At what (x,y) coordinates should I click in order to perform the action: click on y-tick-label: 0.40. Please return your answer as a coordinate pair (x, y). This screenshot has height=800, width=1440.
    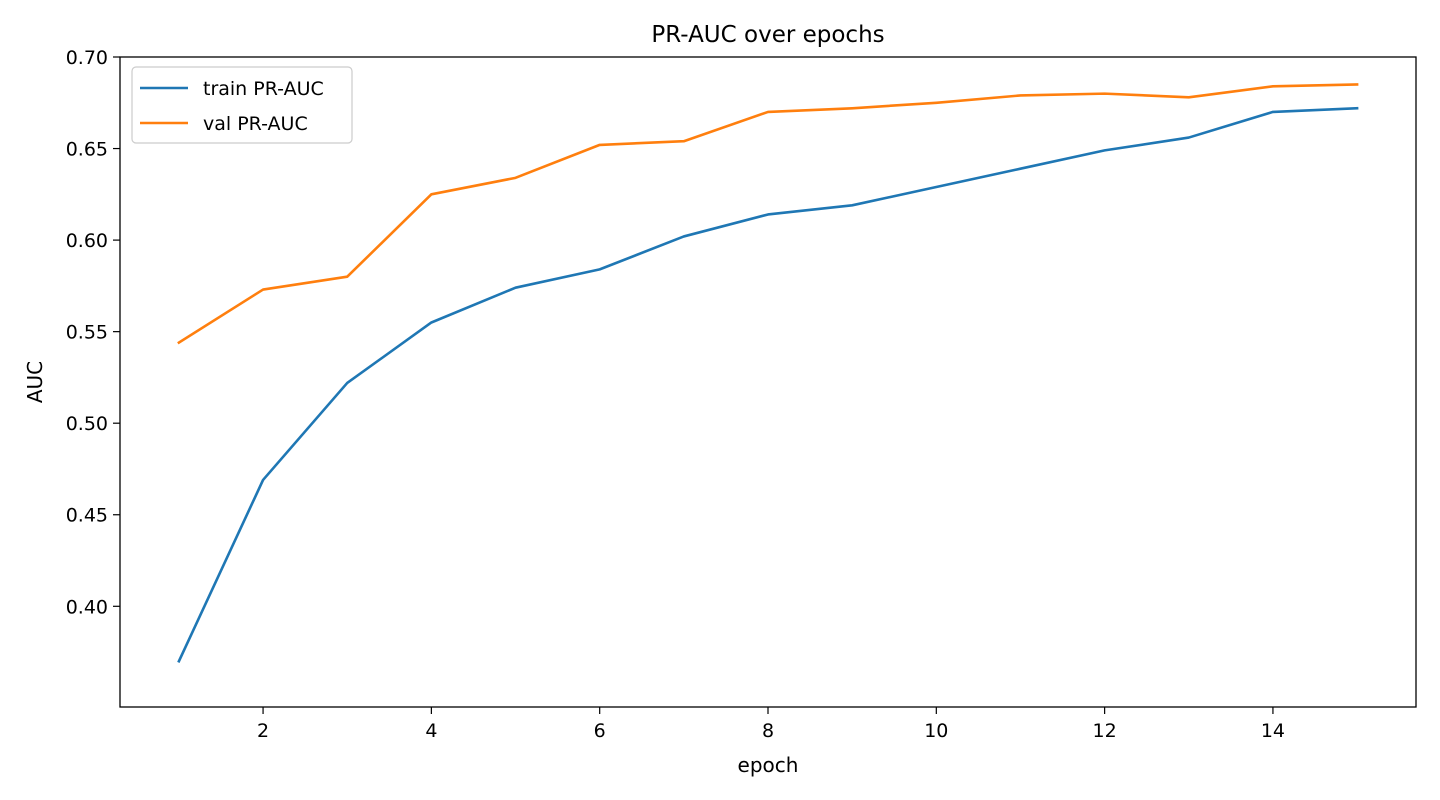
    Looking at the image, I should click on (87, 607).